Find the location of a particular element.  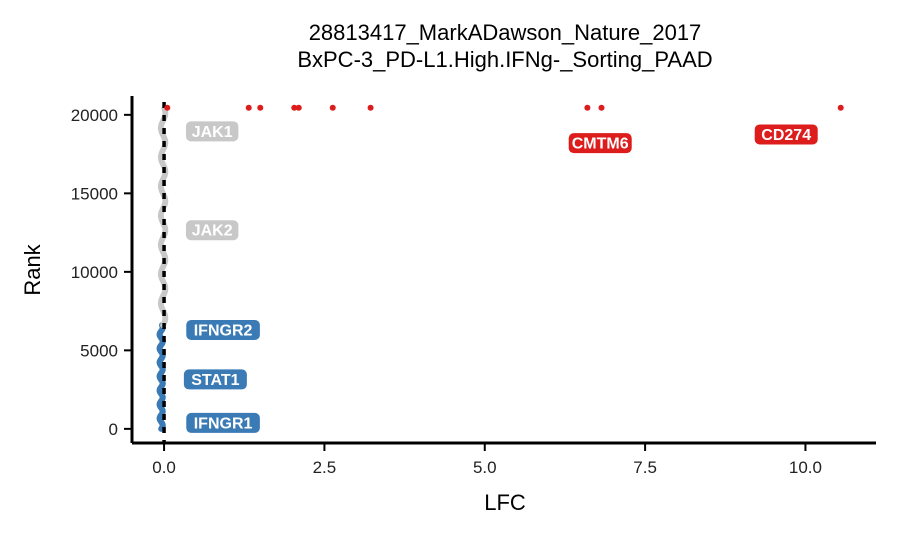

gene-label-ifngr1: IFNGR1 is located at coordinates (223, 422).